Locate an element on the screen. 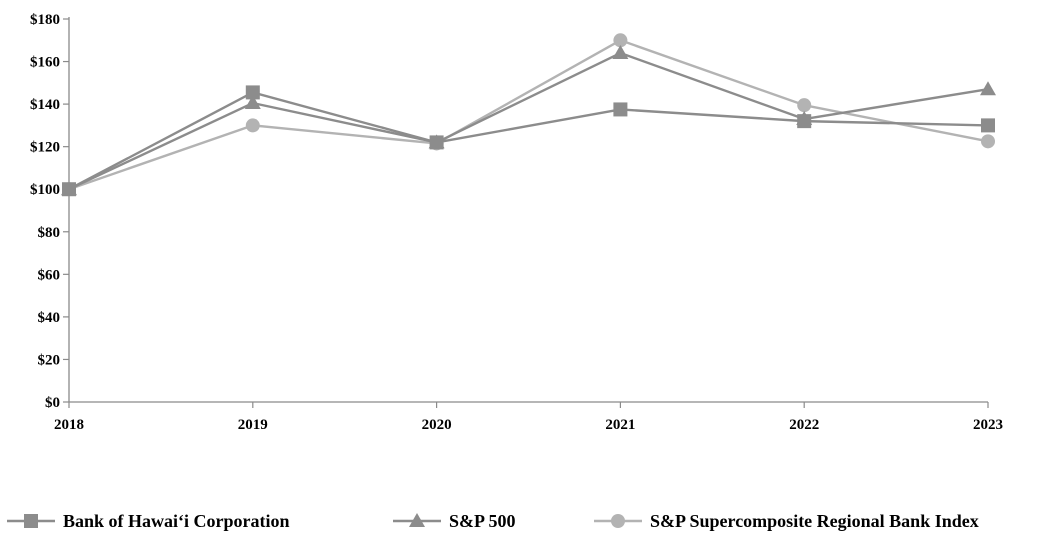  x-tick-label: 2020 is located at coordinates (437, 425).